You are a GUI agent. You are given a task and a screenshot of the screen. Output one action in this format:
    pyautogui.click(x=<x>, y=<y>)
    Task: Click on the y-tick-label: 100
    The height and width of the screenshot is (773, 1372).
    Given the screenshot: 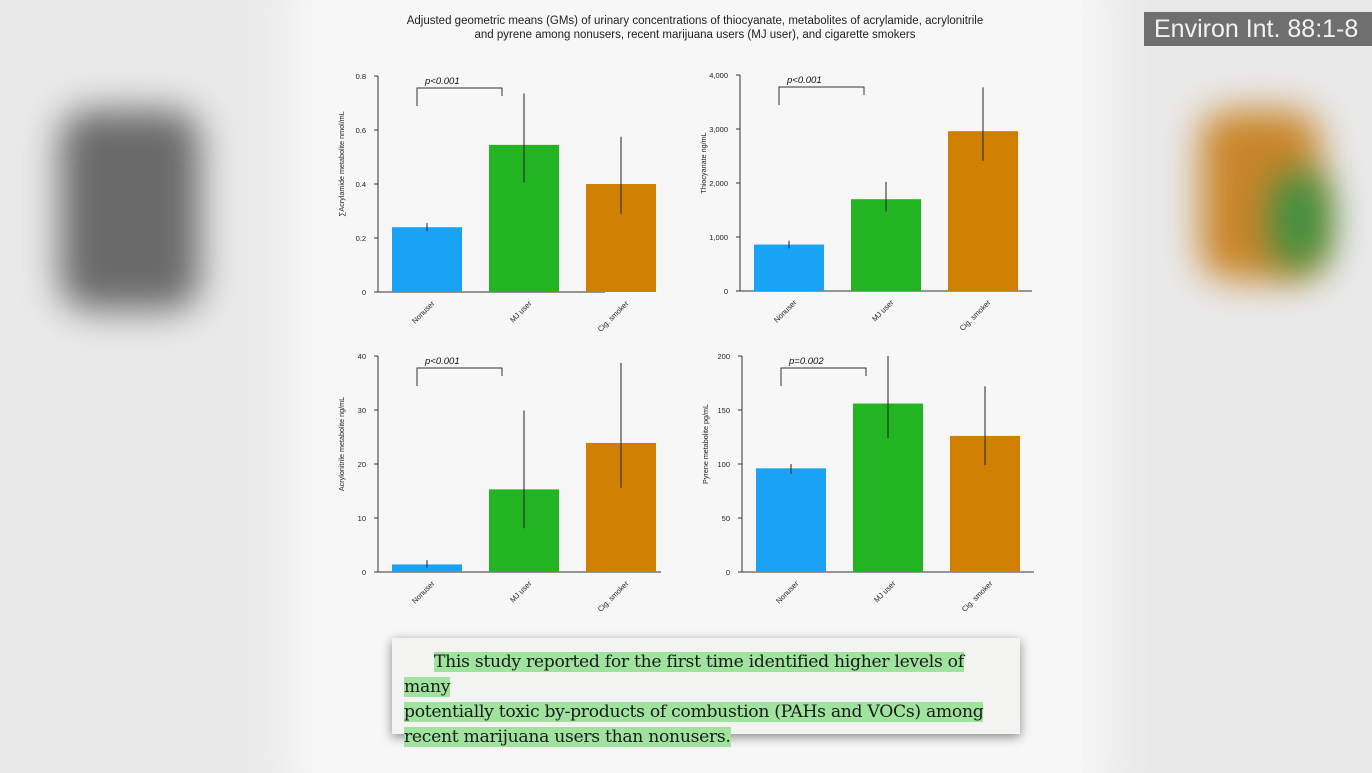 What is the action you would take?
    pyautogui.click(x=723, y=464)
    